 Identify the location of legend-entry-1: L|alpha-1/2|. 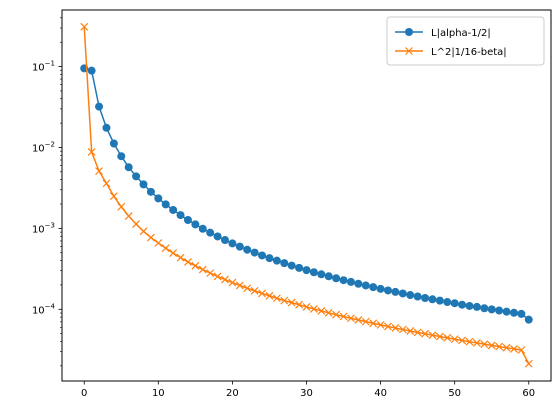
(443, 33).